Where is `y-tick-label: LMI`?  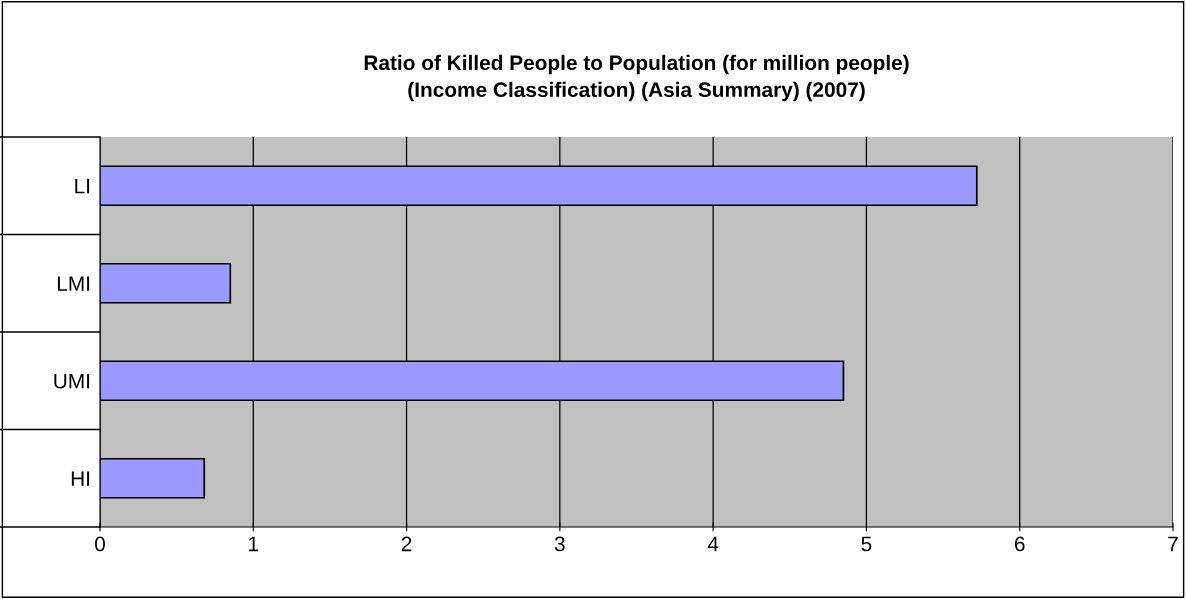 y-tick-label: LMI is located at coordinates (73, 283).